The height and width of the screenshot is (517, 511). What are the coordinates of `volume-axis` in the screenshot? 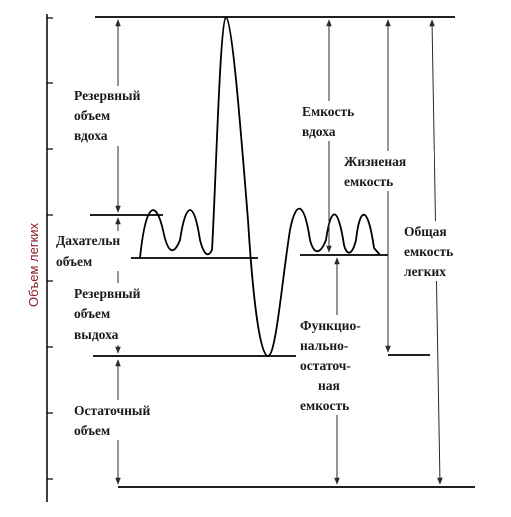 It's located at (49, 258).